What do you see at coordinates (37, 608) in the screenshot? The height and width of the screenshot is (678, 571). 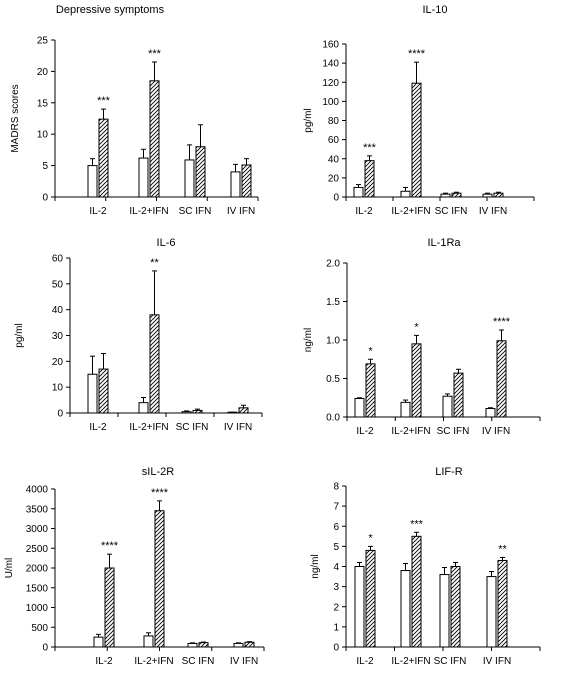 I see `y-tick-label: 1000` at bounding box center [37, 608].